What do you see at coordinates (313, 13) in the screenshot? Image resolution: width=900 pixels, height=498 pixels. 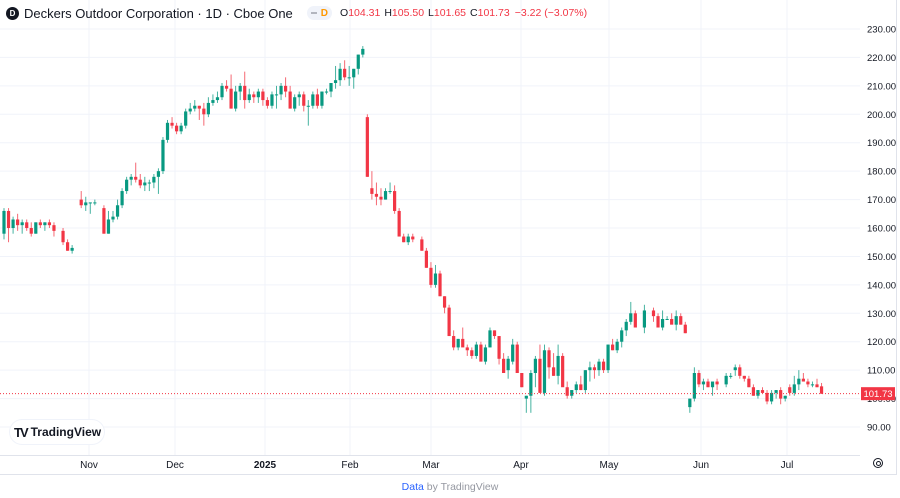 I see `status-dash-icon` at bounding box center [313, 13].